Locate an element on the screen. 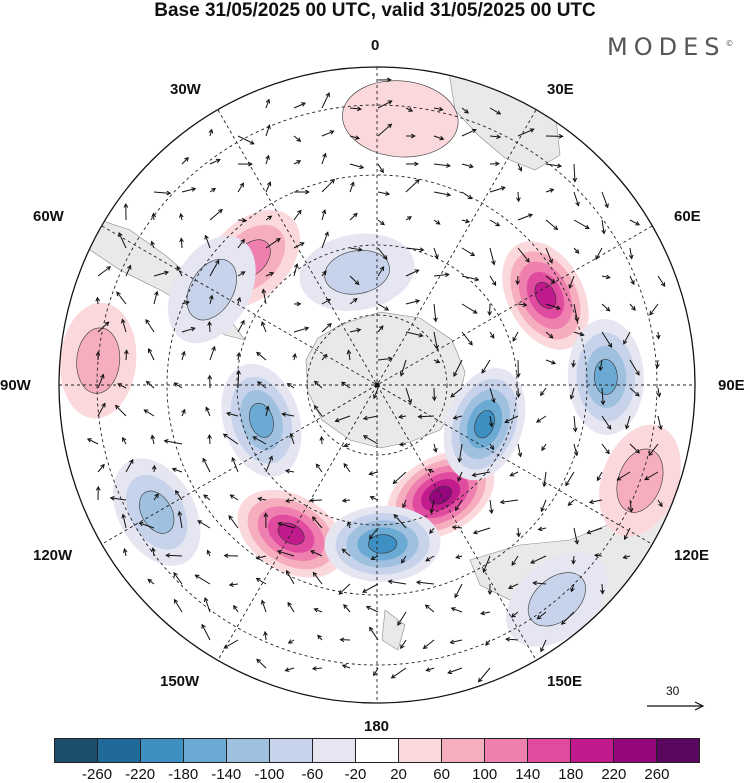 The image size is (750, 783). negative-anomaly is located at coordinates (382, 543).